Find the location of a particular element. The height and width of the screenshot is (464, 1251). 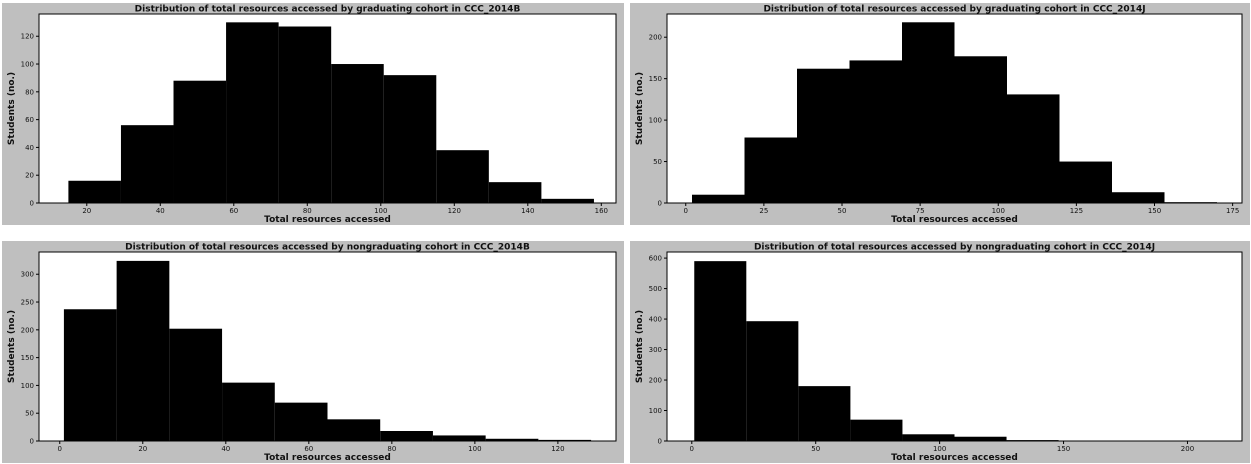

x-tick-label: 175 is located at coordinates (1232, 211).